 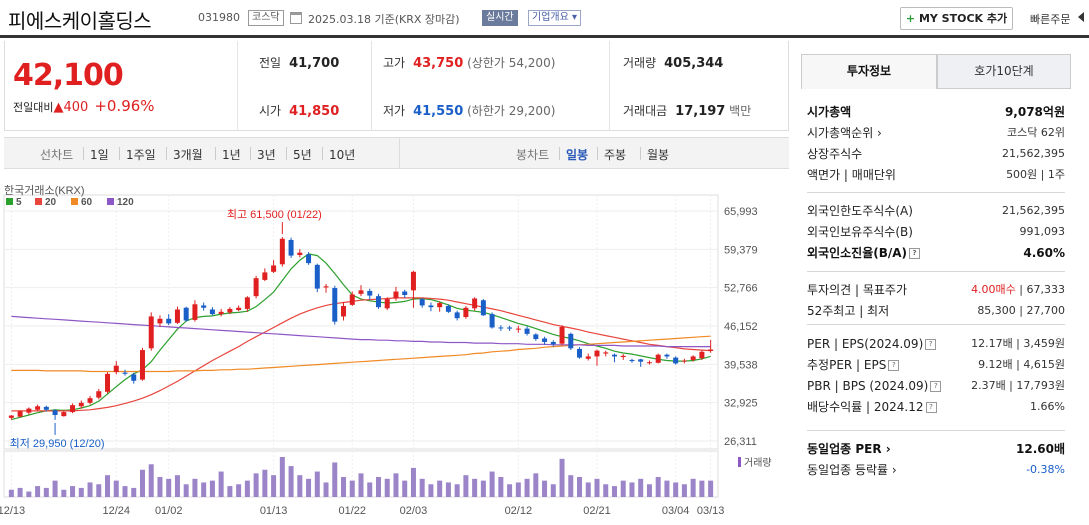 I want to click on info-row: PER | EPS(2024.09)? 12.17배 | 3,459원, so click(x=936, y=344).